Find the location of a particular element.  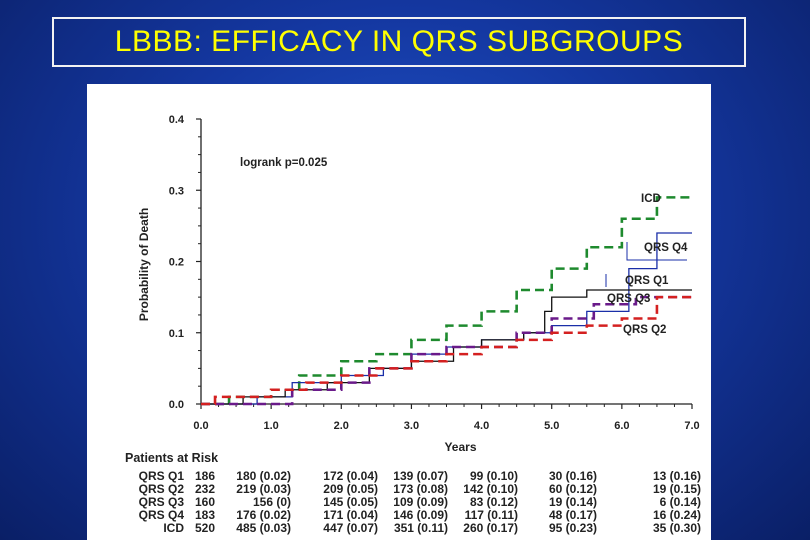

risk-cell: 83 (0.12) is located at coordinates (493, 502).